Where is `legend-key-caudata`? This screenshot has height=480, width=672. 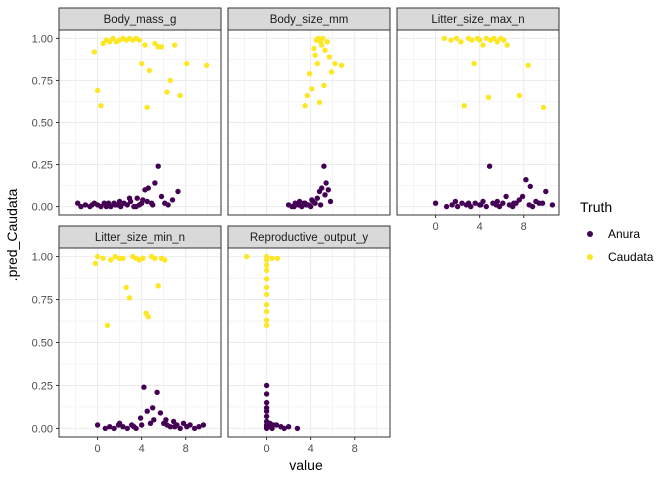
legend-key-caudata is located at coordinates (590, 257).